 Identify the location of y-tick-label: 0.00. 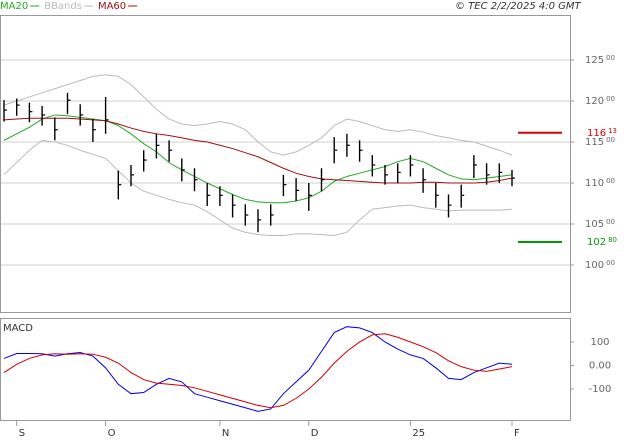
(600, 365).